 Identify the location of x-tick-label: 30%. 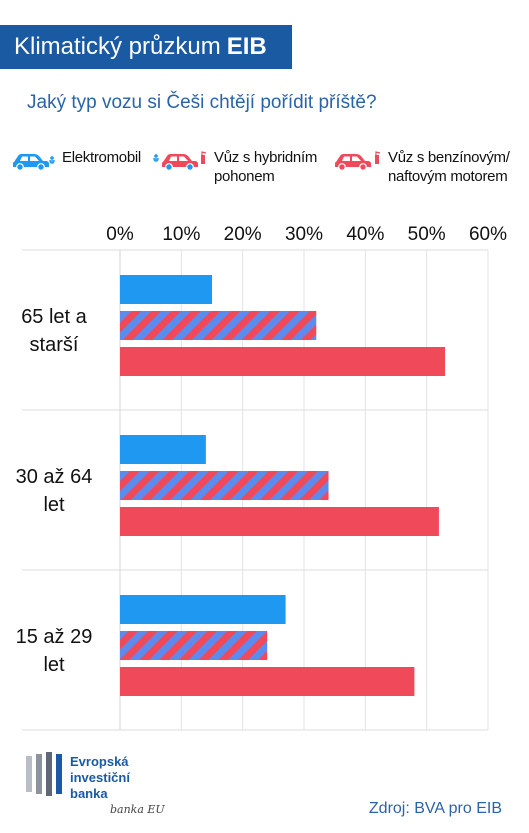
(304, 234).